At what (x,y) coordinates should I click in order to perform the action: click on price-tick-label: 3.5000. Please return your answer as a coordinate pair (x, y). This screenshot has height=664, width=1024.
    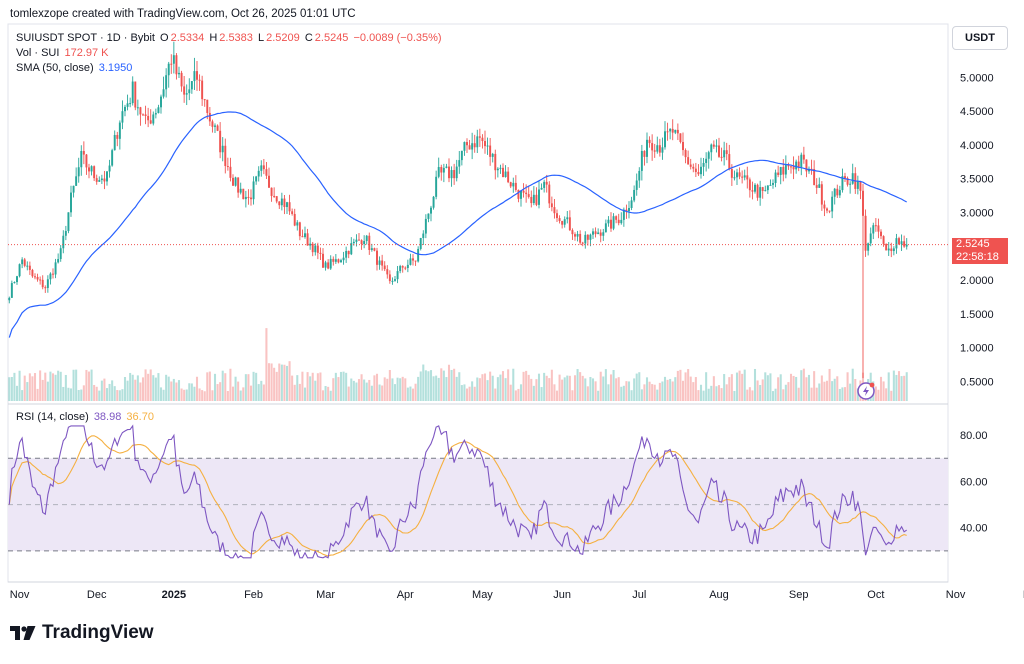
    Looking at the image, I should click on (977, 180).